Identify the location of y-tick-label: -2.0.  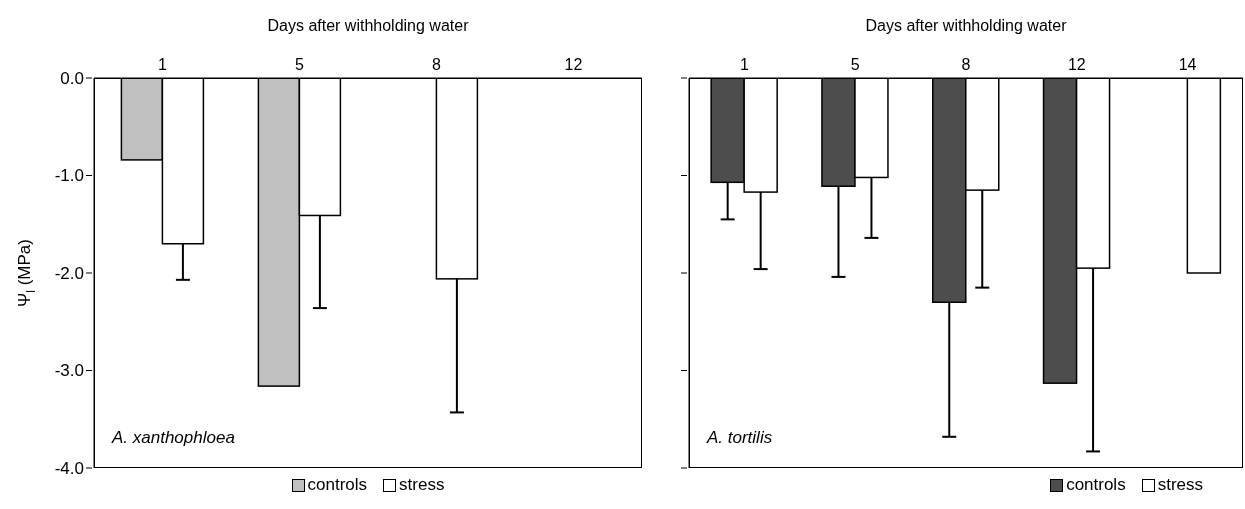
(69, 273).